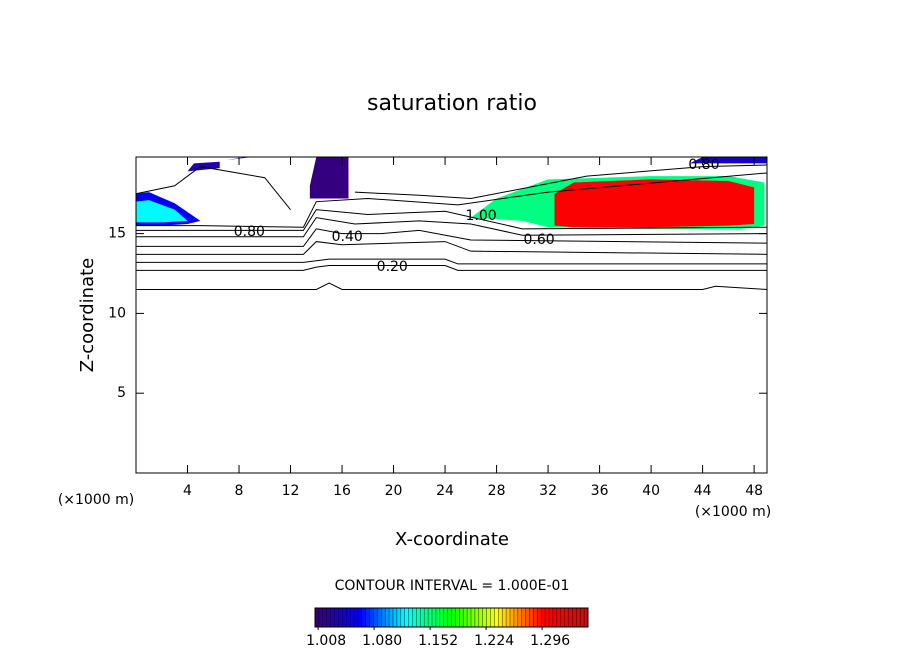 This screenshot has height=654, width=904. What do you see at coordinates (342, 491) in the screenshot?
I see `x-tick-label: 16` at bounding box center [342, 491].